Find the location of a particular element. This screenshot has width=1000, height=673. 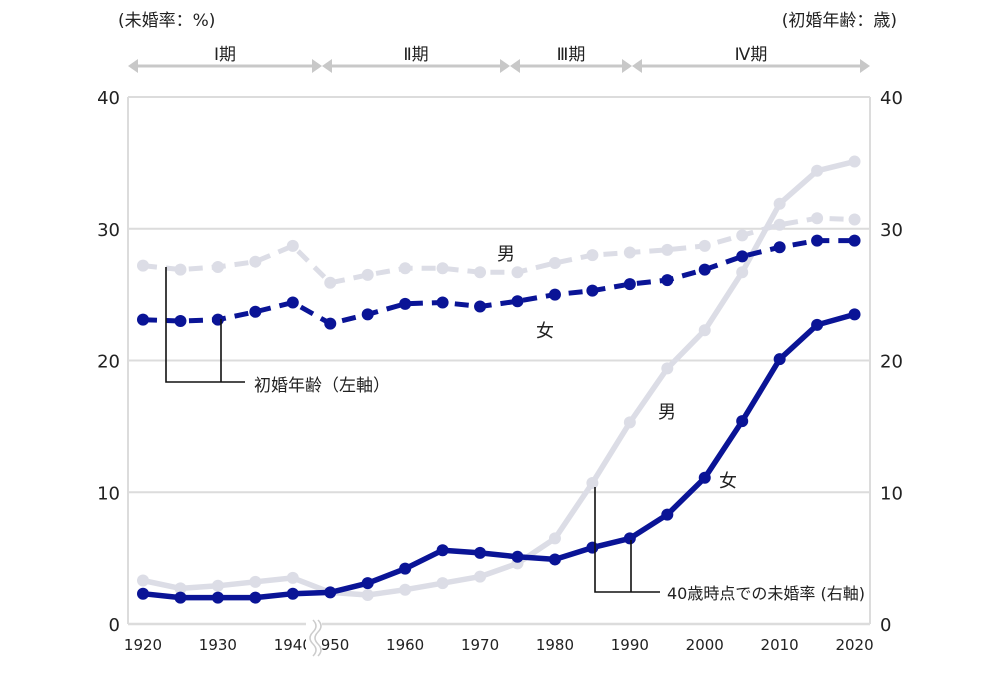

left-y-tick-label: 30 is located at coordinates (108, 230).